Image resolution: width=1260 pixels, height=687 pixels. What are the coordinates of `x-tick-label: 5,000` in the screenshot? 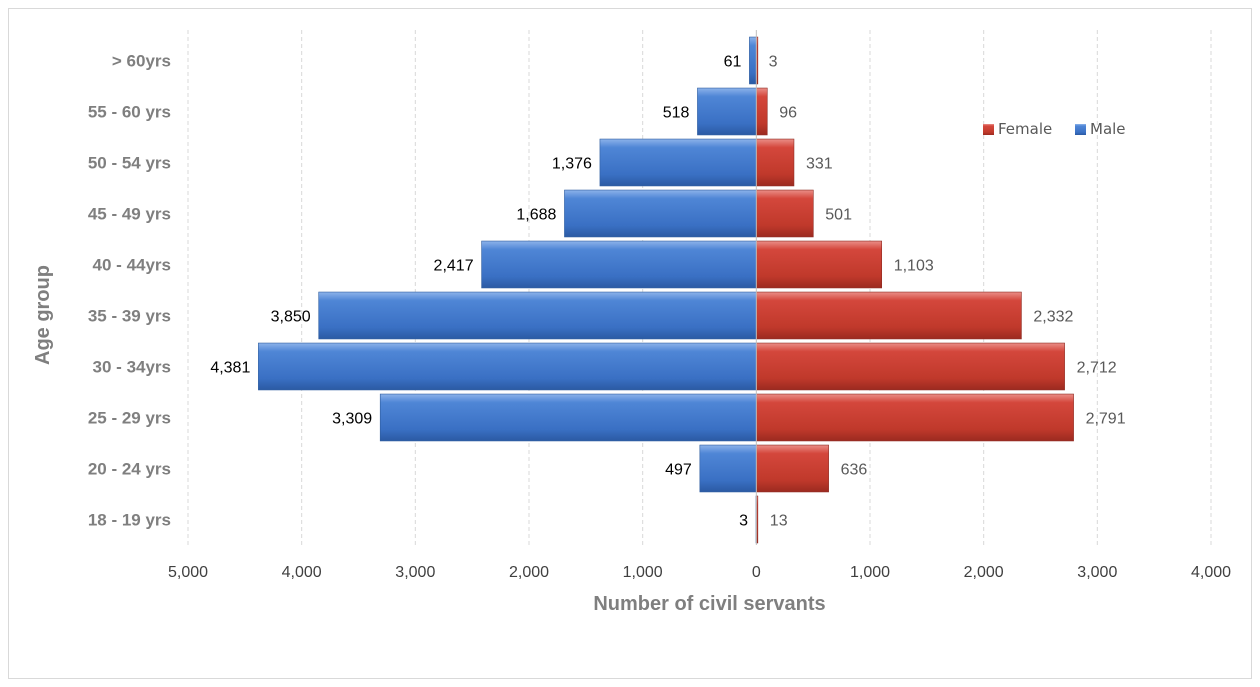 It's located at (188, 572).